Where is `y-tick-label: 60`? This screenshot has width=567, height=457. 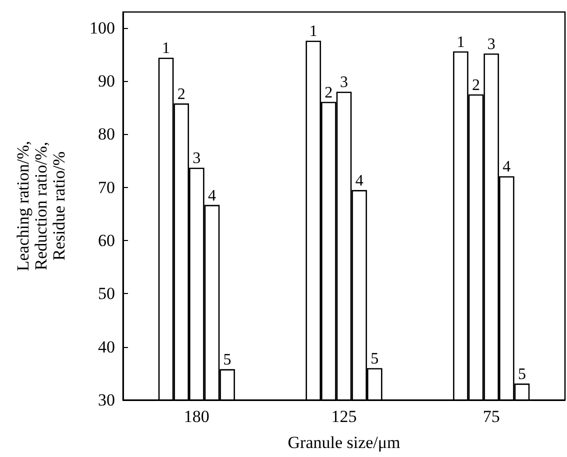 y-tick-label: 60 is located at coordinates (106, 240).